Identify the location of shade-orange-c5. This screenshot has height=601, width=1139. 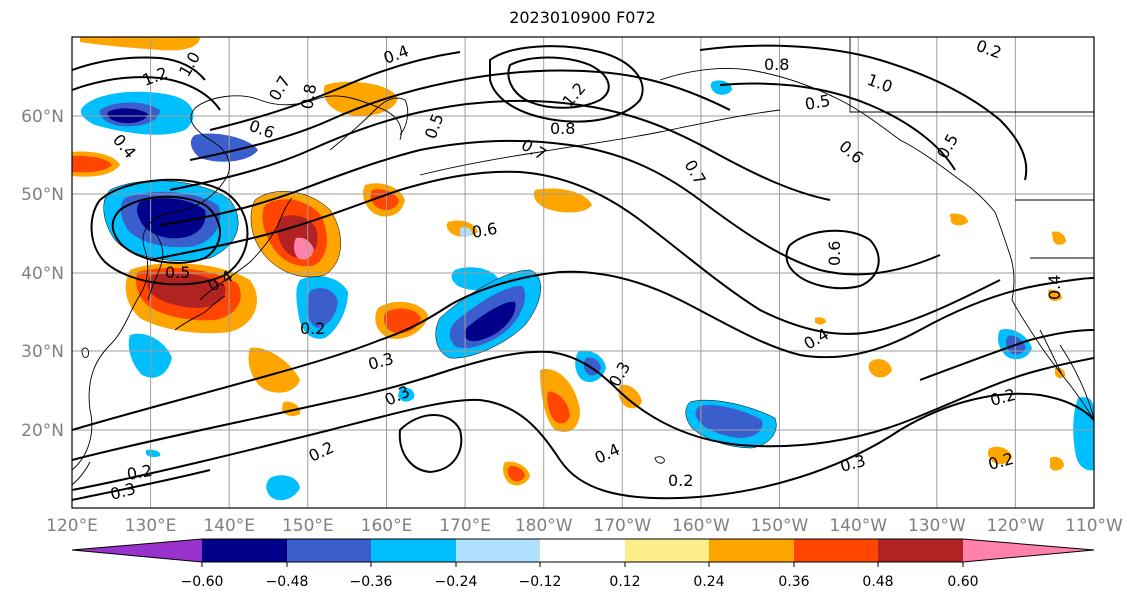
(562, 200).